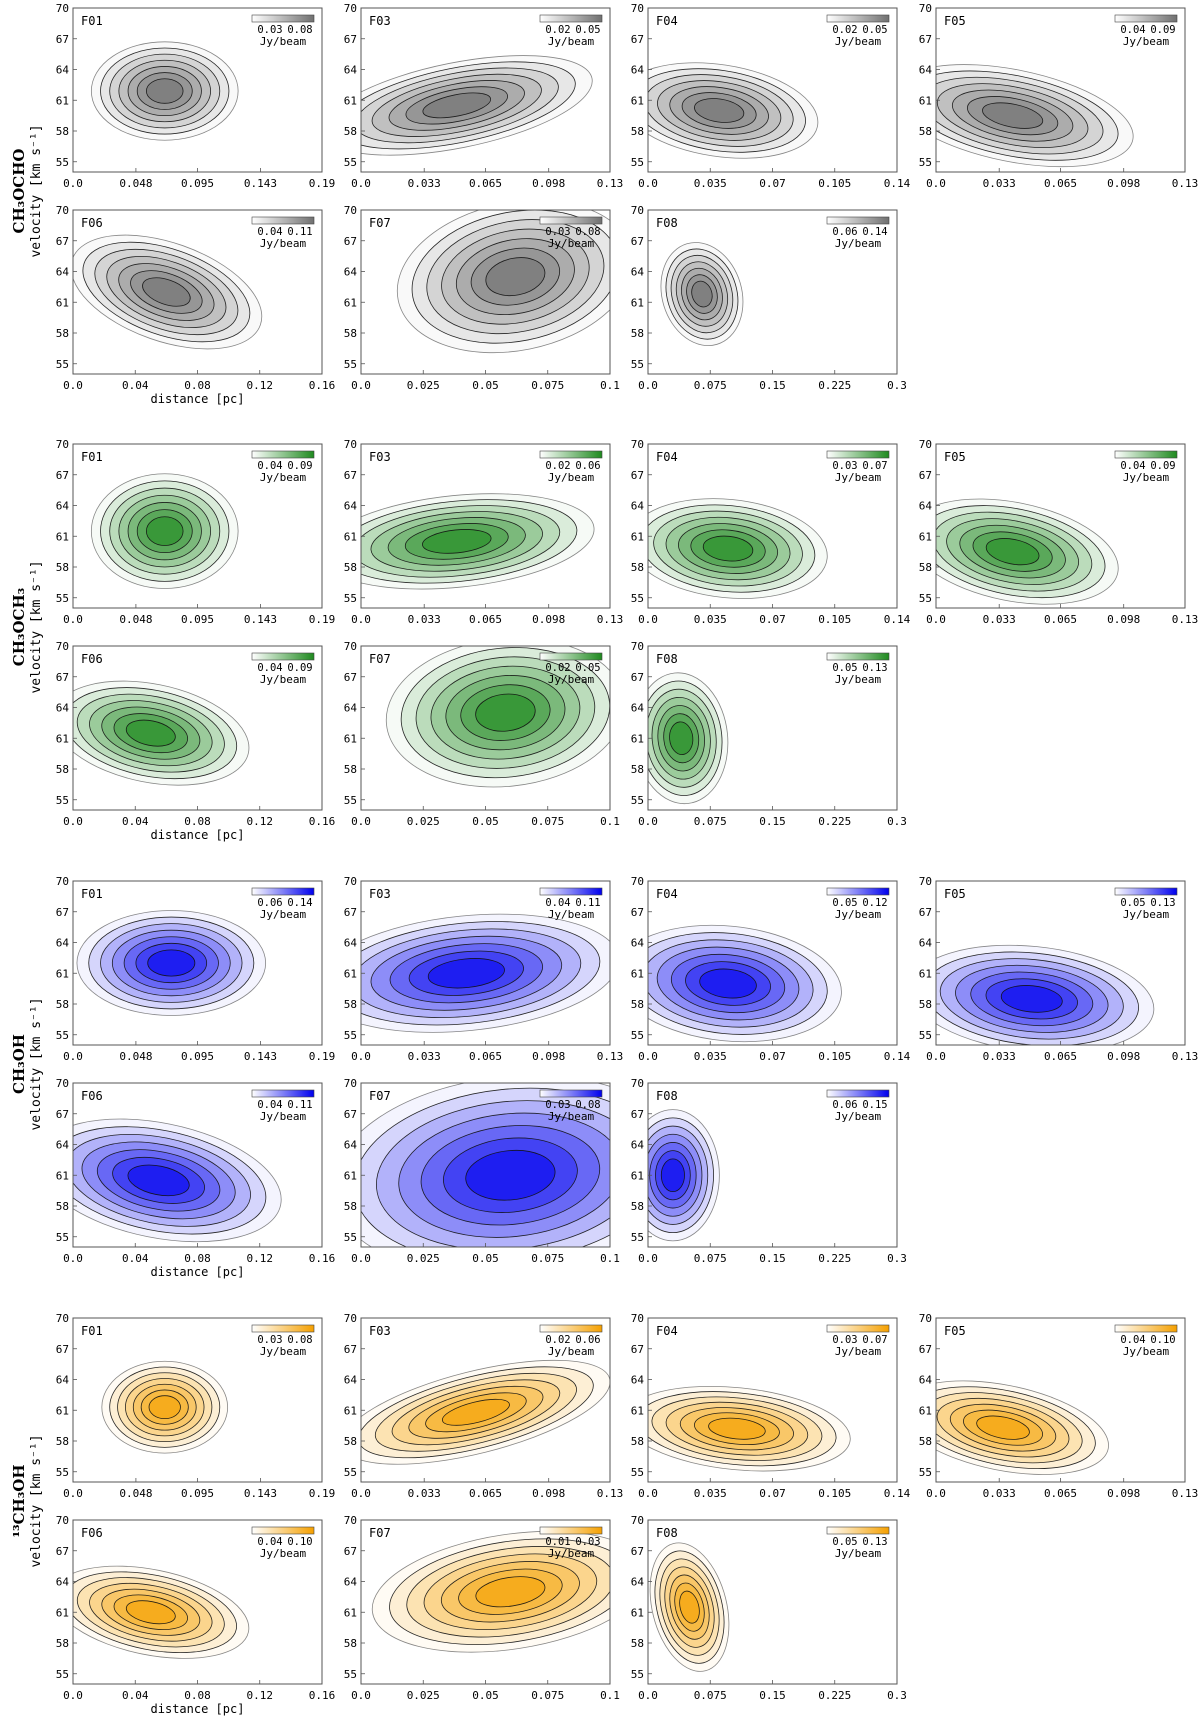 The width and height of the screenshot is (1200, 1724). I want to click on x-tick-label: 0.048, so click(135, 1493).